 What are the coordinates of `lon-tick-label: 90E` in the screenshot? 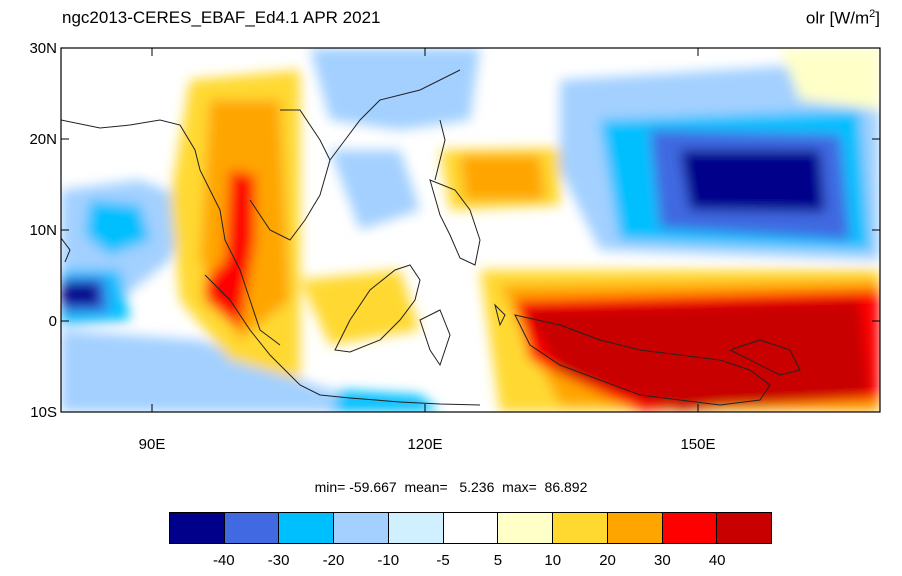 It's located at (152, 444).